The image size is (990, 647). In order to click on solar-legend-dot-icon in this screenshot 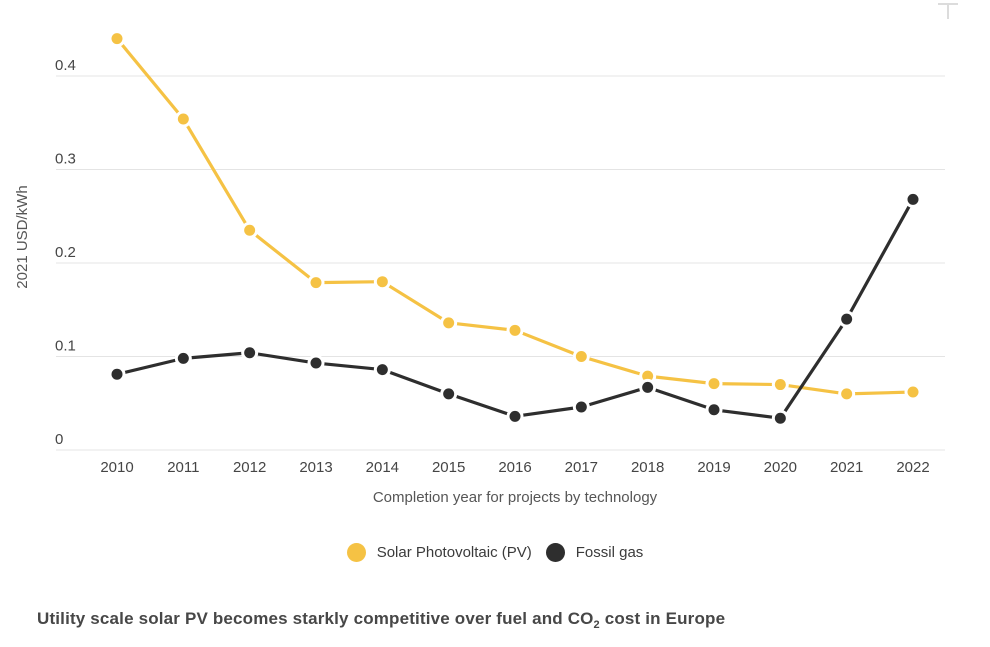, I will do `click(356, 552)`.